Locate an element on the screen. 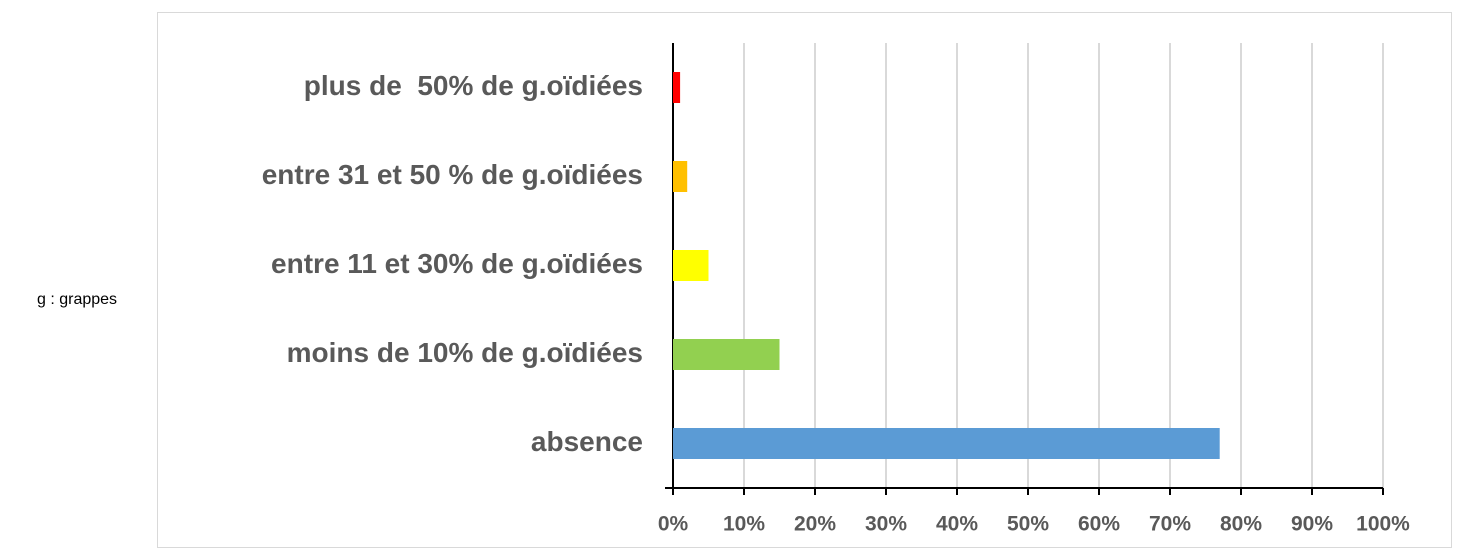 The width and height of the screenshot is (1458, 551). x-tick-label: 100% is located at coordinates (1383, 524).